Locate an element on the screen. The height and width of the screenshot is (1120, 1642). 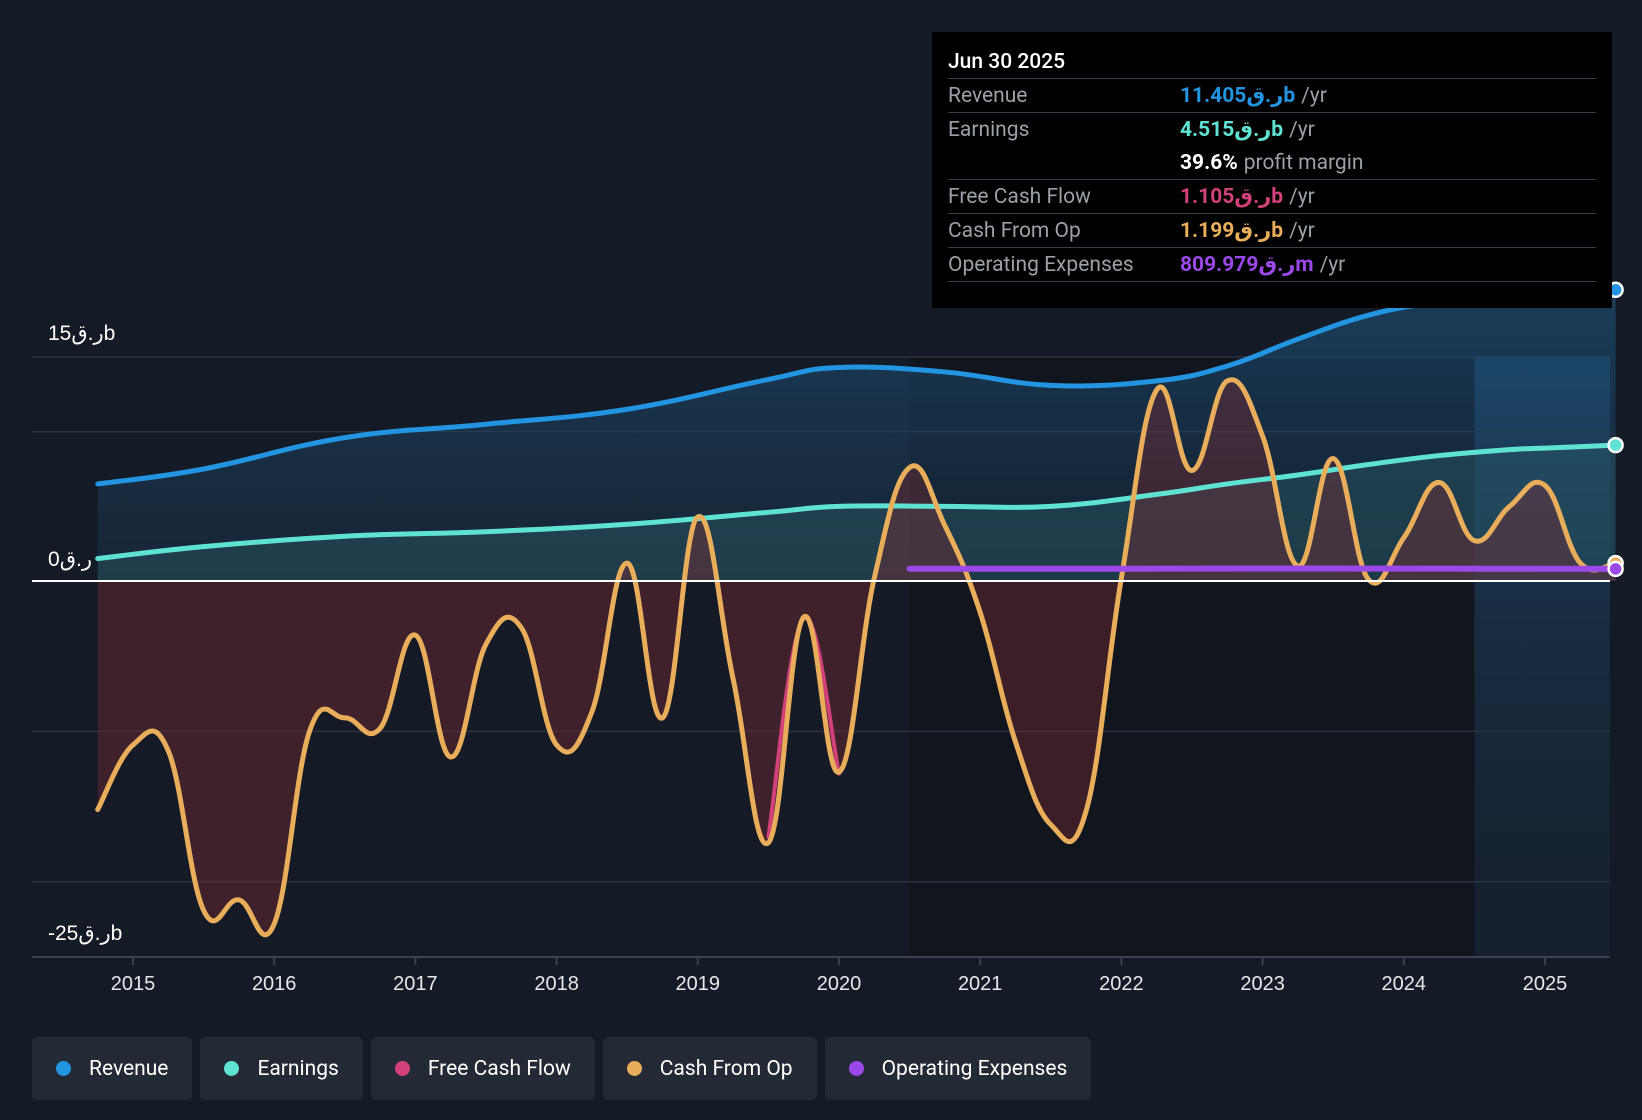
tooltip-row-value: 4.515ر.قb is located at coordinates (1232, 130).